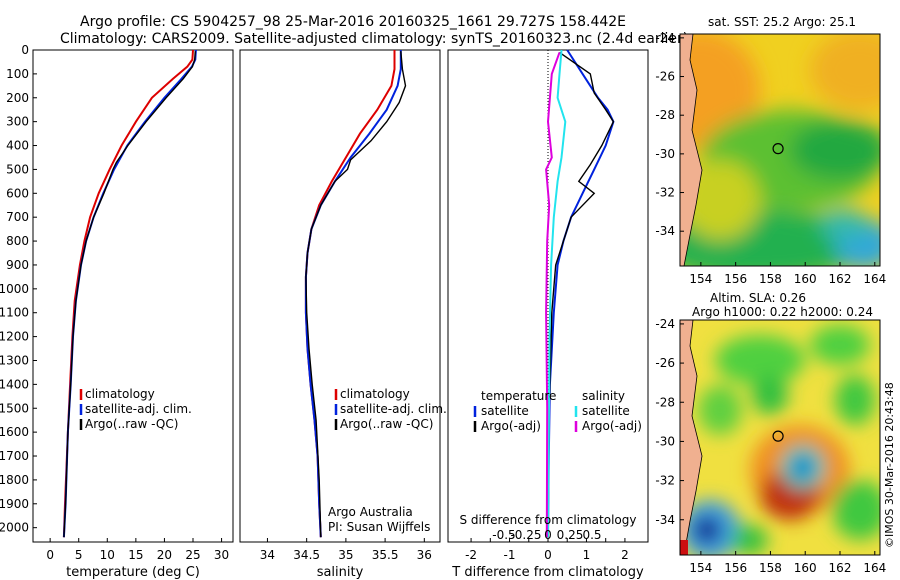 The image size is (900, 580). What do you see at coordinates (603, 396) in the screenshot?
I see `legend-header-salinity: salinity` at bounding box center [603, 396].